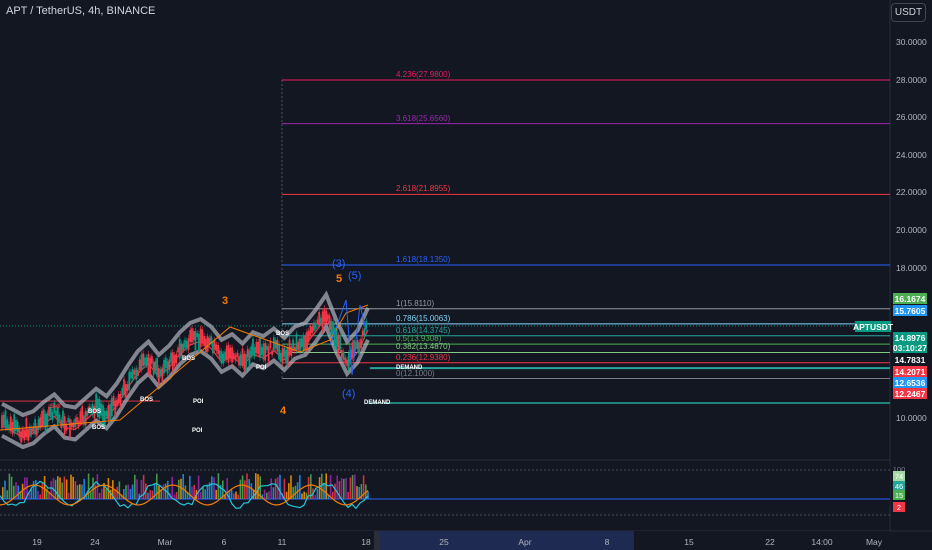 The height and width of the screenshot is (550, 932). Describe the element at coordinates (911, 79) in the screenshot. I see `price-axis-label: 28.0000` at that location.